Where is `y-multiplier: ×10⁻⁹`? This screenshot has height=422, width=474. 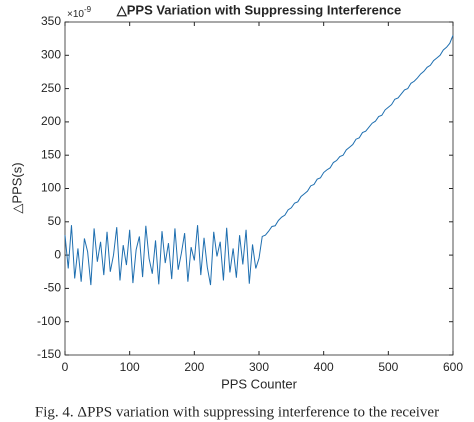 y-multiplier: ×10⁻⁹ is located at coordinates (79, 12).